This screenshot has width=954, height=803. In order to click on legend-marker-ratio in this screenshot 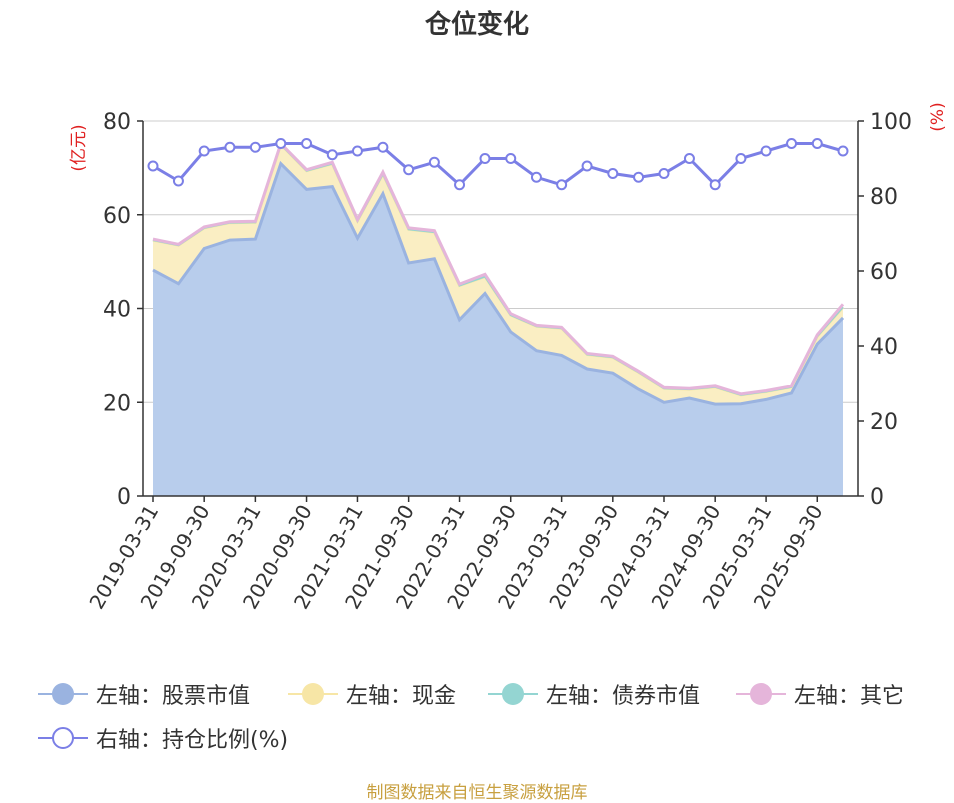, I will do `click(63, 738)`.